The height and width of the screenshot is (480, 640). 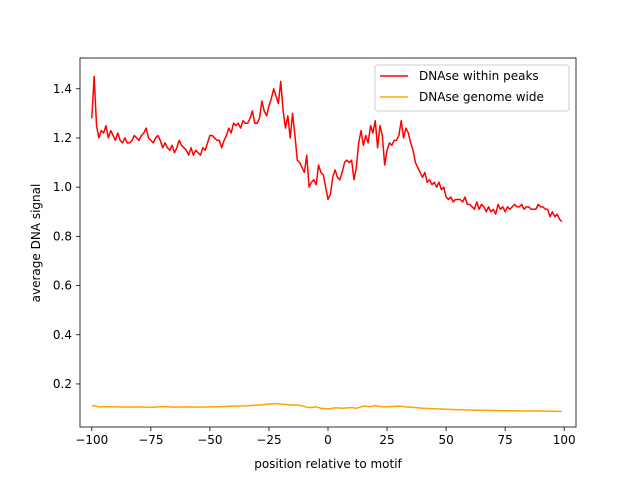 I want to click on x-tick-label: 75, so click(x=505, y=440).